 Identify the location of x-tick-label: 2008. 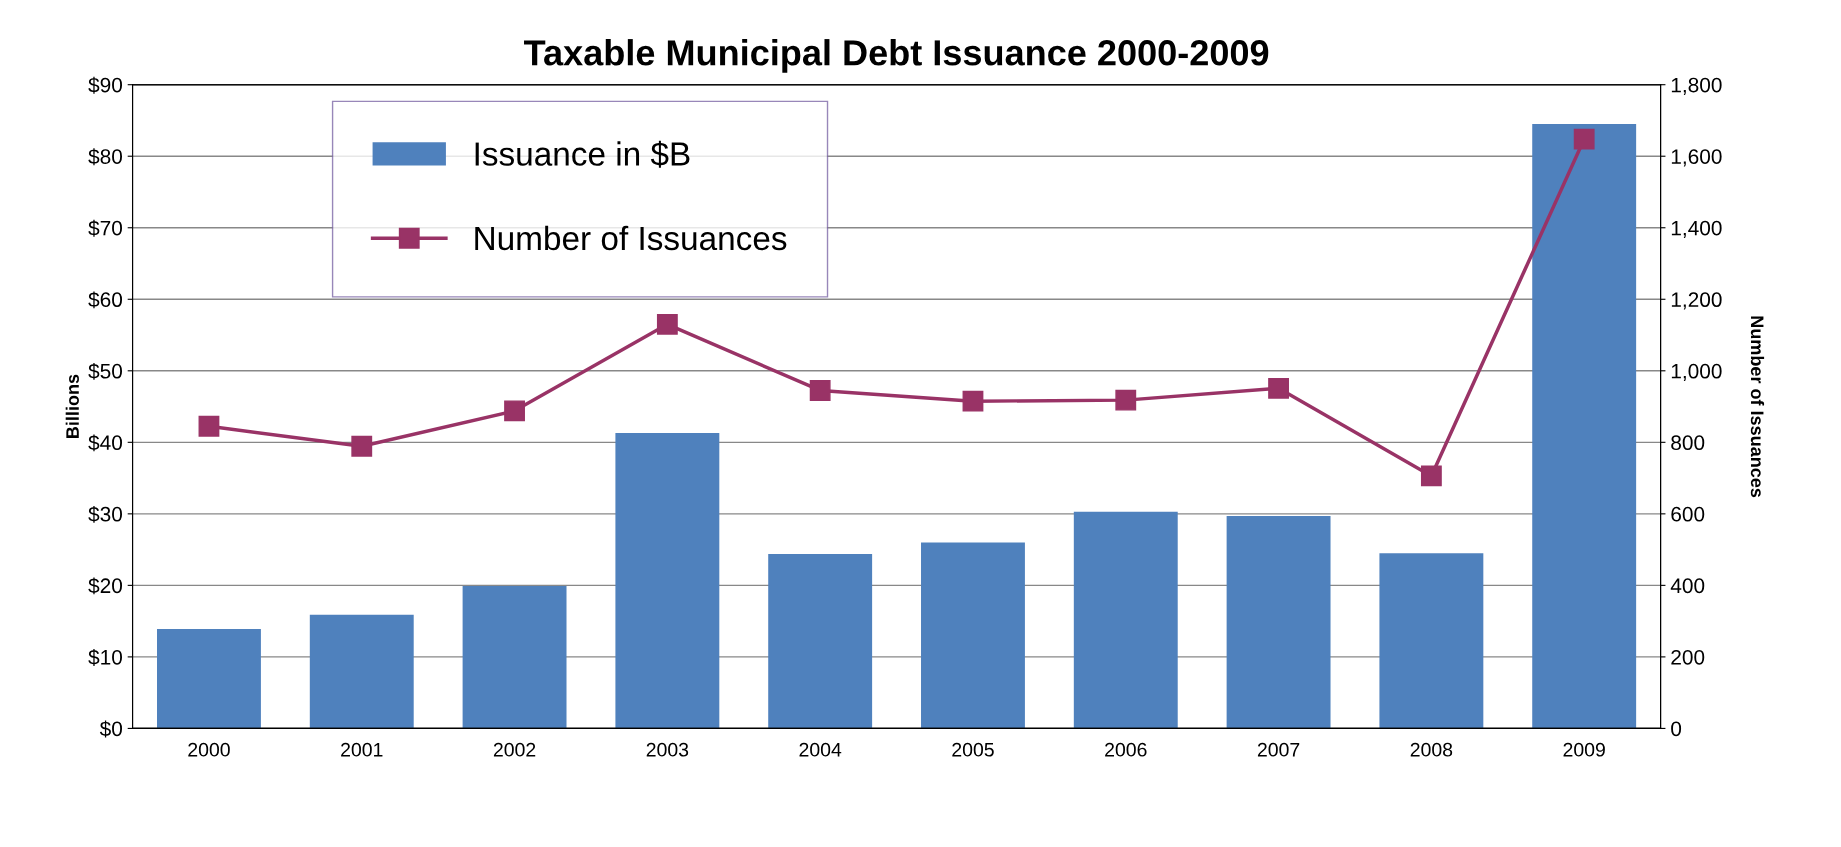
(1431, 749).